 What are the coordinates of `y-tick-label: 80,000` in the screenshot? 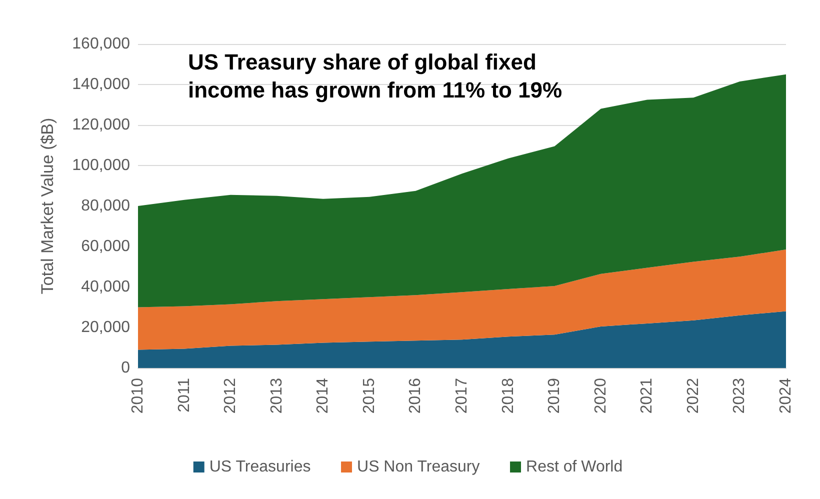 It's located at (105, 206).